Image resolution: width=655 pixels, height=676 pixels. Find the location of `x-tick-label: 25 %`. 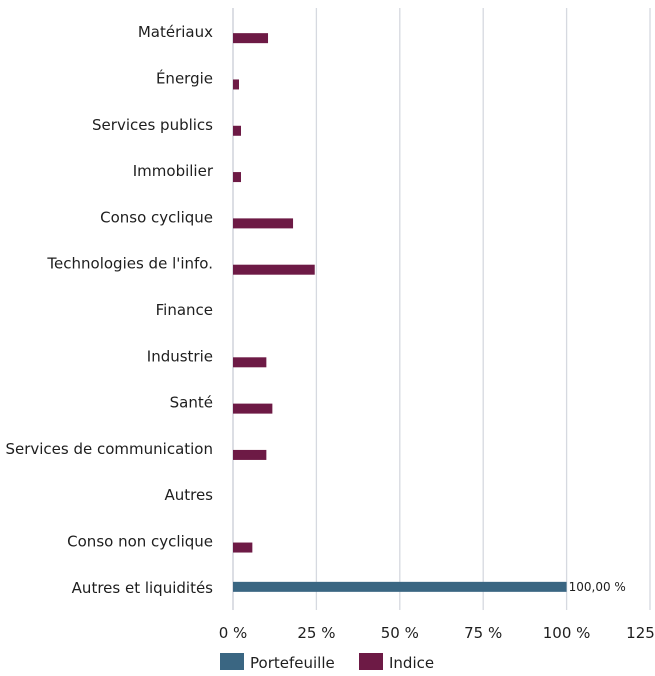

x-tick-label: 25 % is located at coordinates (316, 633).